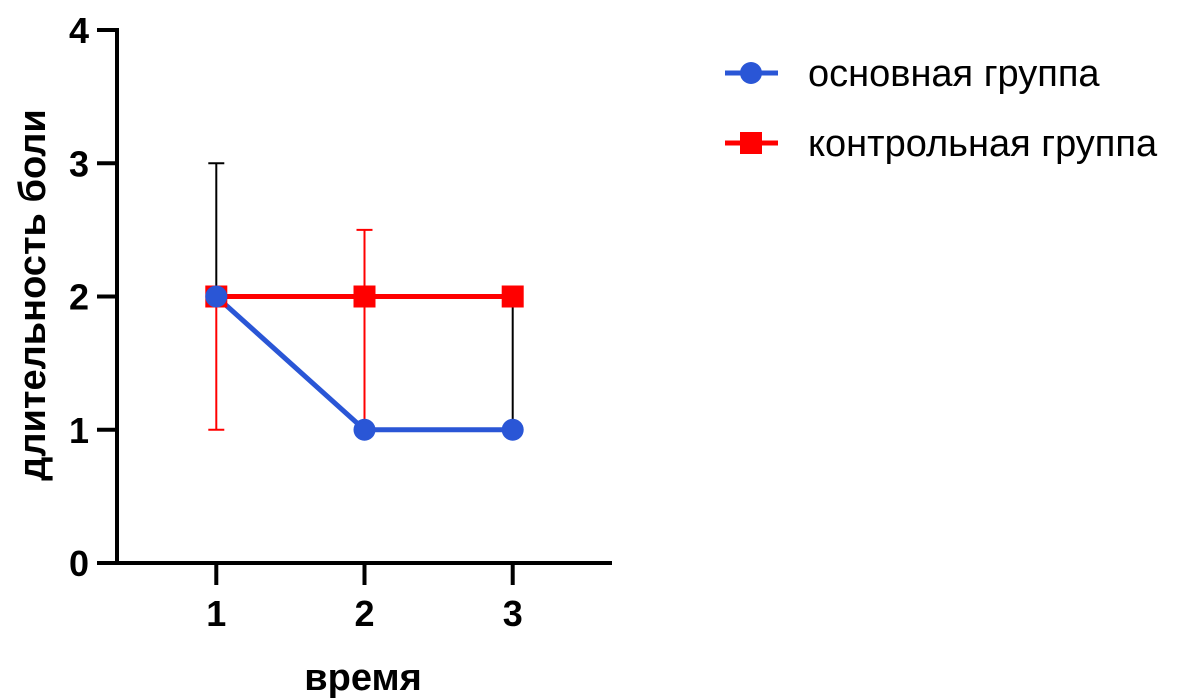 The height and width of the screenshot is (700, 1180). What do you see at coordinates (751, 73) in the screenshot?
I see `legend-marker-circle` at bounding box center [751, 73].